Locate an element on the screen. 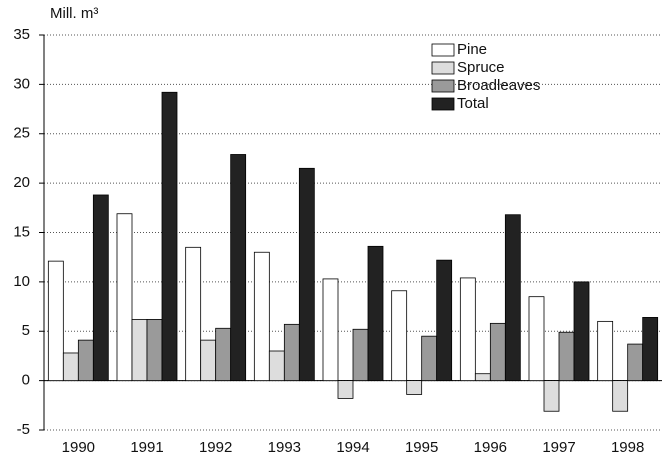 The image size is (668, 466). y-axis-label: Mill. m³ is located at coordinates (74, 13).